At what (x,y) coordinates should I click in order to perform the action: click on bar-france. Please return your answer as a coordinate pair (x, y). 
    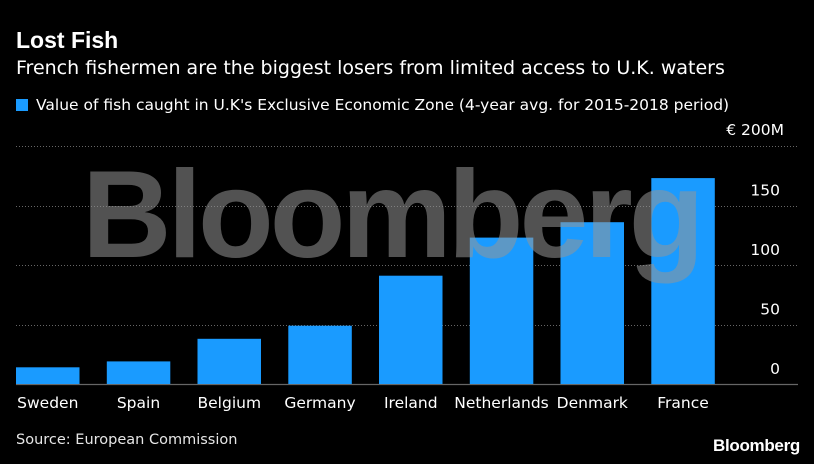
    Looking at the image, I should click on (683, 281).